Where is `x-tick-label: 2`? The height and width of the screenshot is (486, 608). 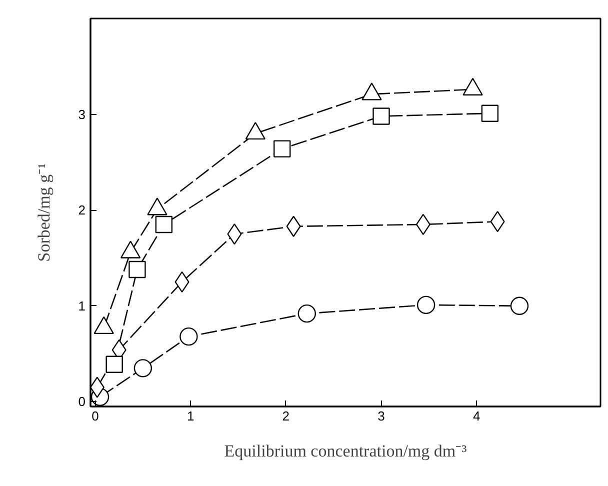 x-tick-label: 2 is located at coordinates (286, 416).